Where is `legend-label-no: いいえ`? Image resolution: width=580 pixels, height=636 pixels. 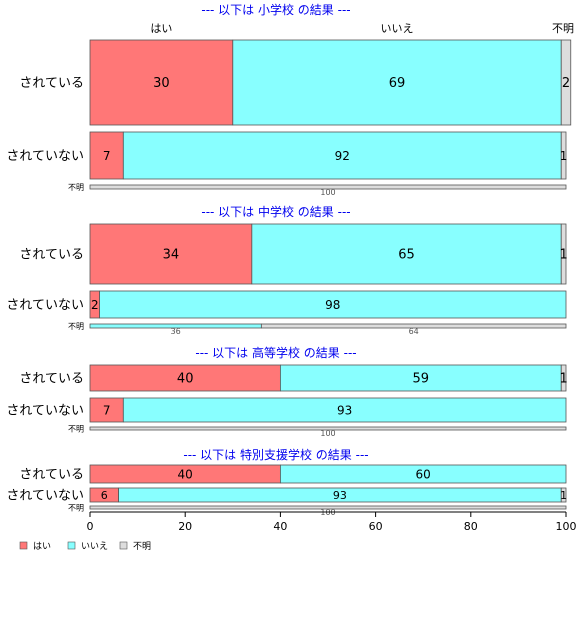
legend-label-no: いいえ is located at coordinates (94, 546).